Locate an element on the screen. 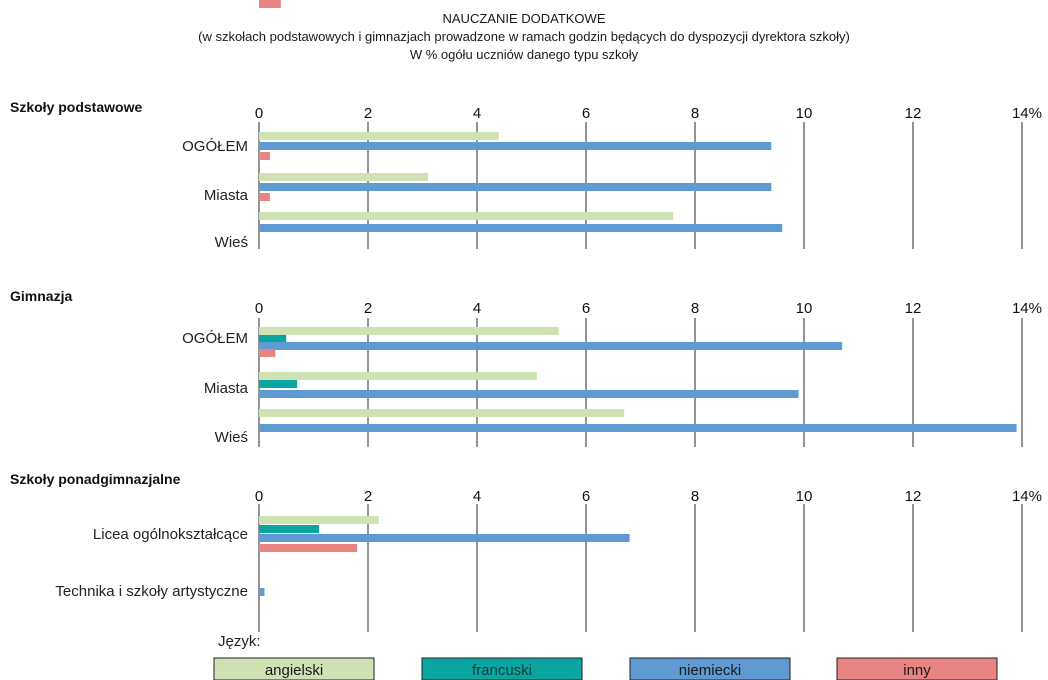  chart-title-line: NAUCZANIE DODATKOWE is located at coordinates (524, 18).